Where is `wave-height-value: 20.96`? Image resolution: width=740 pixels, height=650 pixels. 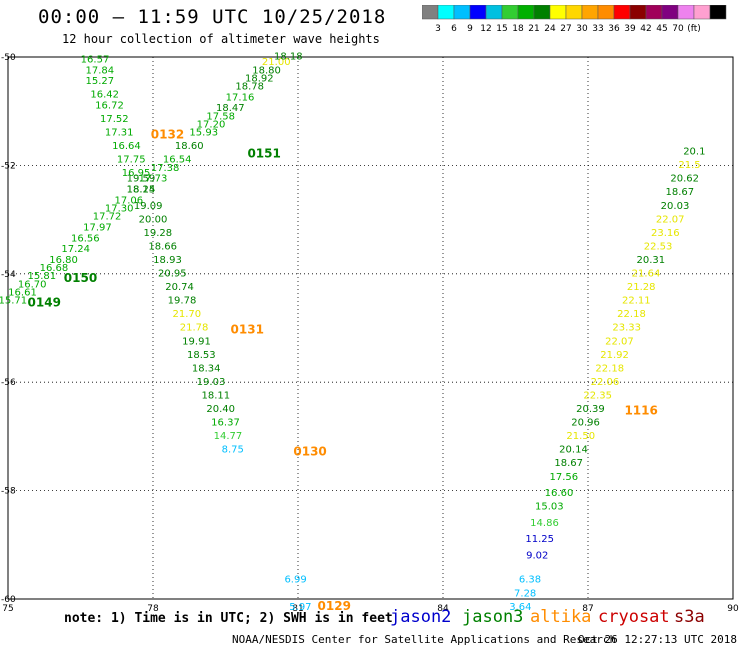
wave-height-value: 20.96 is located at coordinates (585, 423).